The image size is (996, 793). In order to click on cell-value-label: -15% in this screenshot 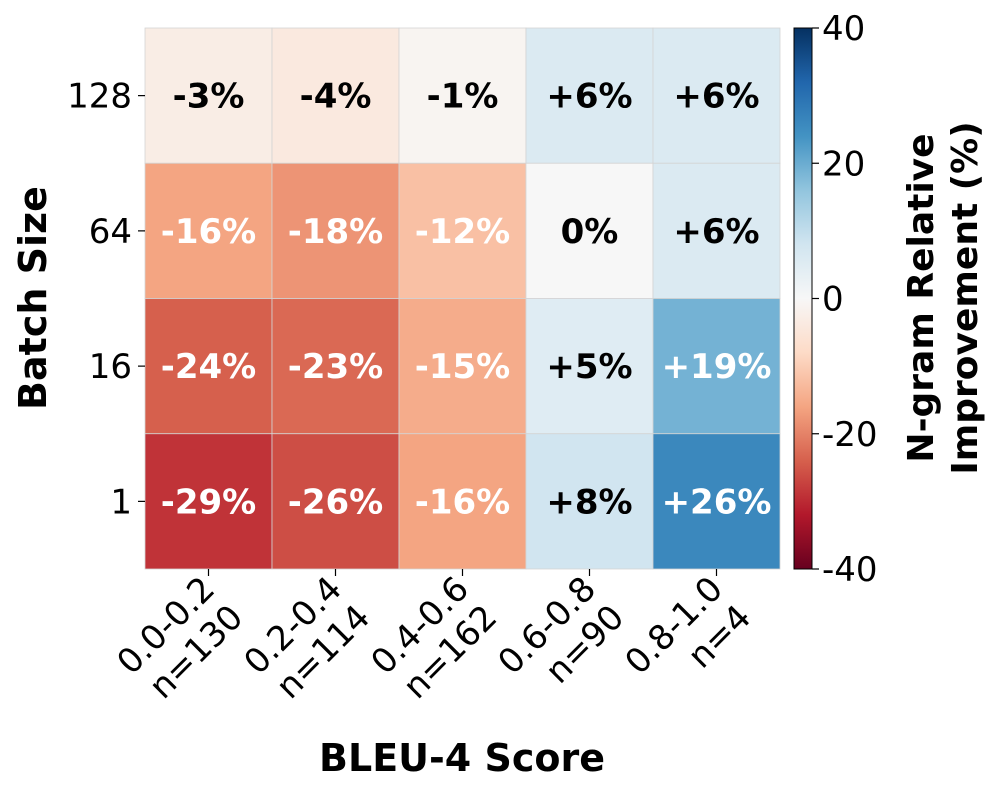, I will do `click(463, 367)`.